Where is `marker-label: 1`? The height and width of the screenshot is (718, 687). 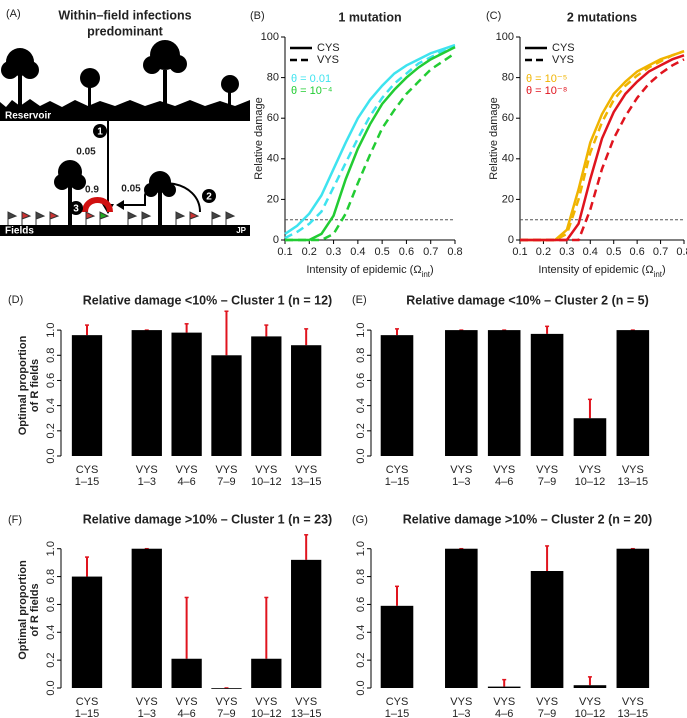
marker-label: 1 is located at coordinates (100, 132).